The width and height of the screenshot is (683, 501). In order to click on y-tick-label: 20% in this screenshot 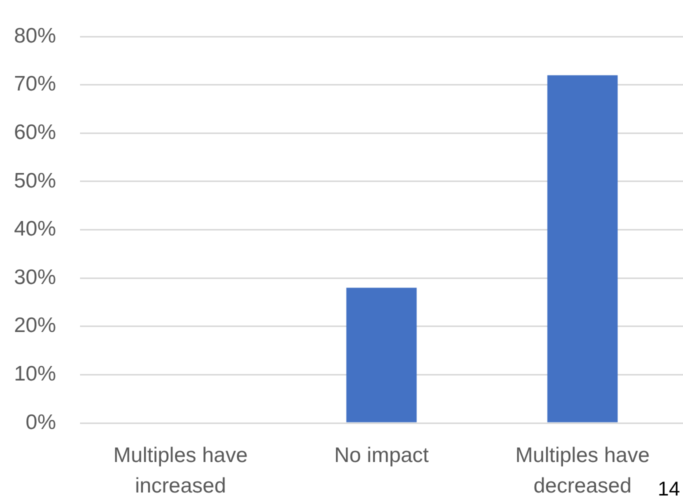, I will do `click(35, 326)`.